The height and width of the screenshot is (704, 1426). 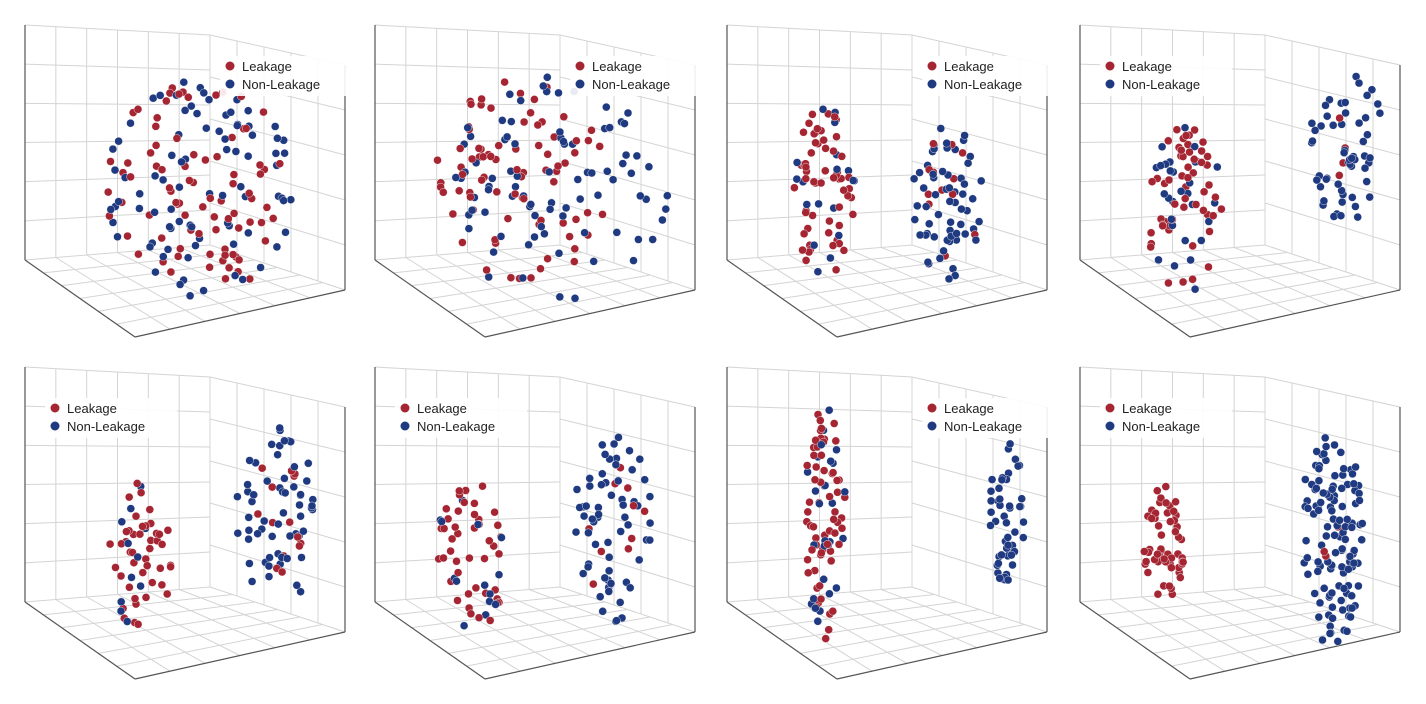 What do you see at coordinates (1147, 408) in the screenshot?
I see `legend-label-leakage: Leakage` at bounding box center [1147, 408].